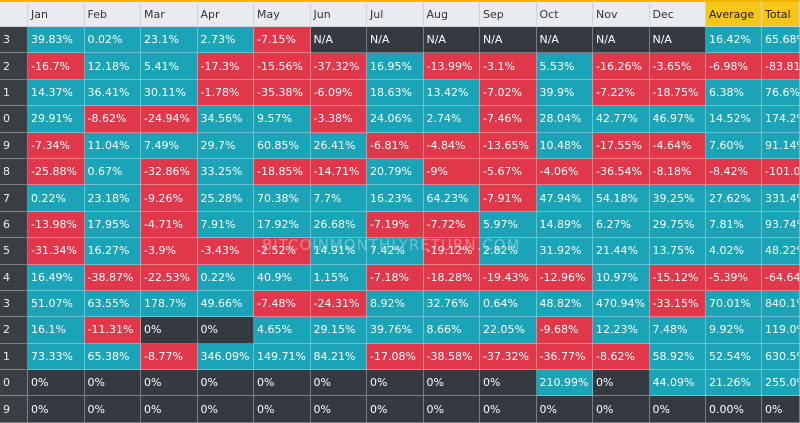 This screenshot has height=423, width=800. What do you see at coordinates (169, 172) in the screenshot?
I see `return-cell: -32.86%` at bounding box center [169, 172].